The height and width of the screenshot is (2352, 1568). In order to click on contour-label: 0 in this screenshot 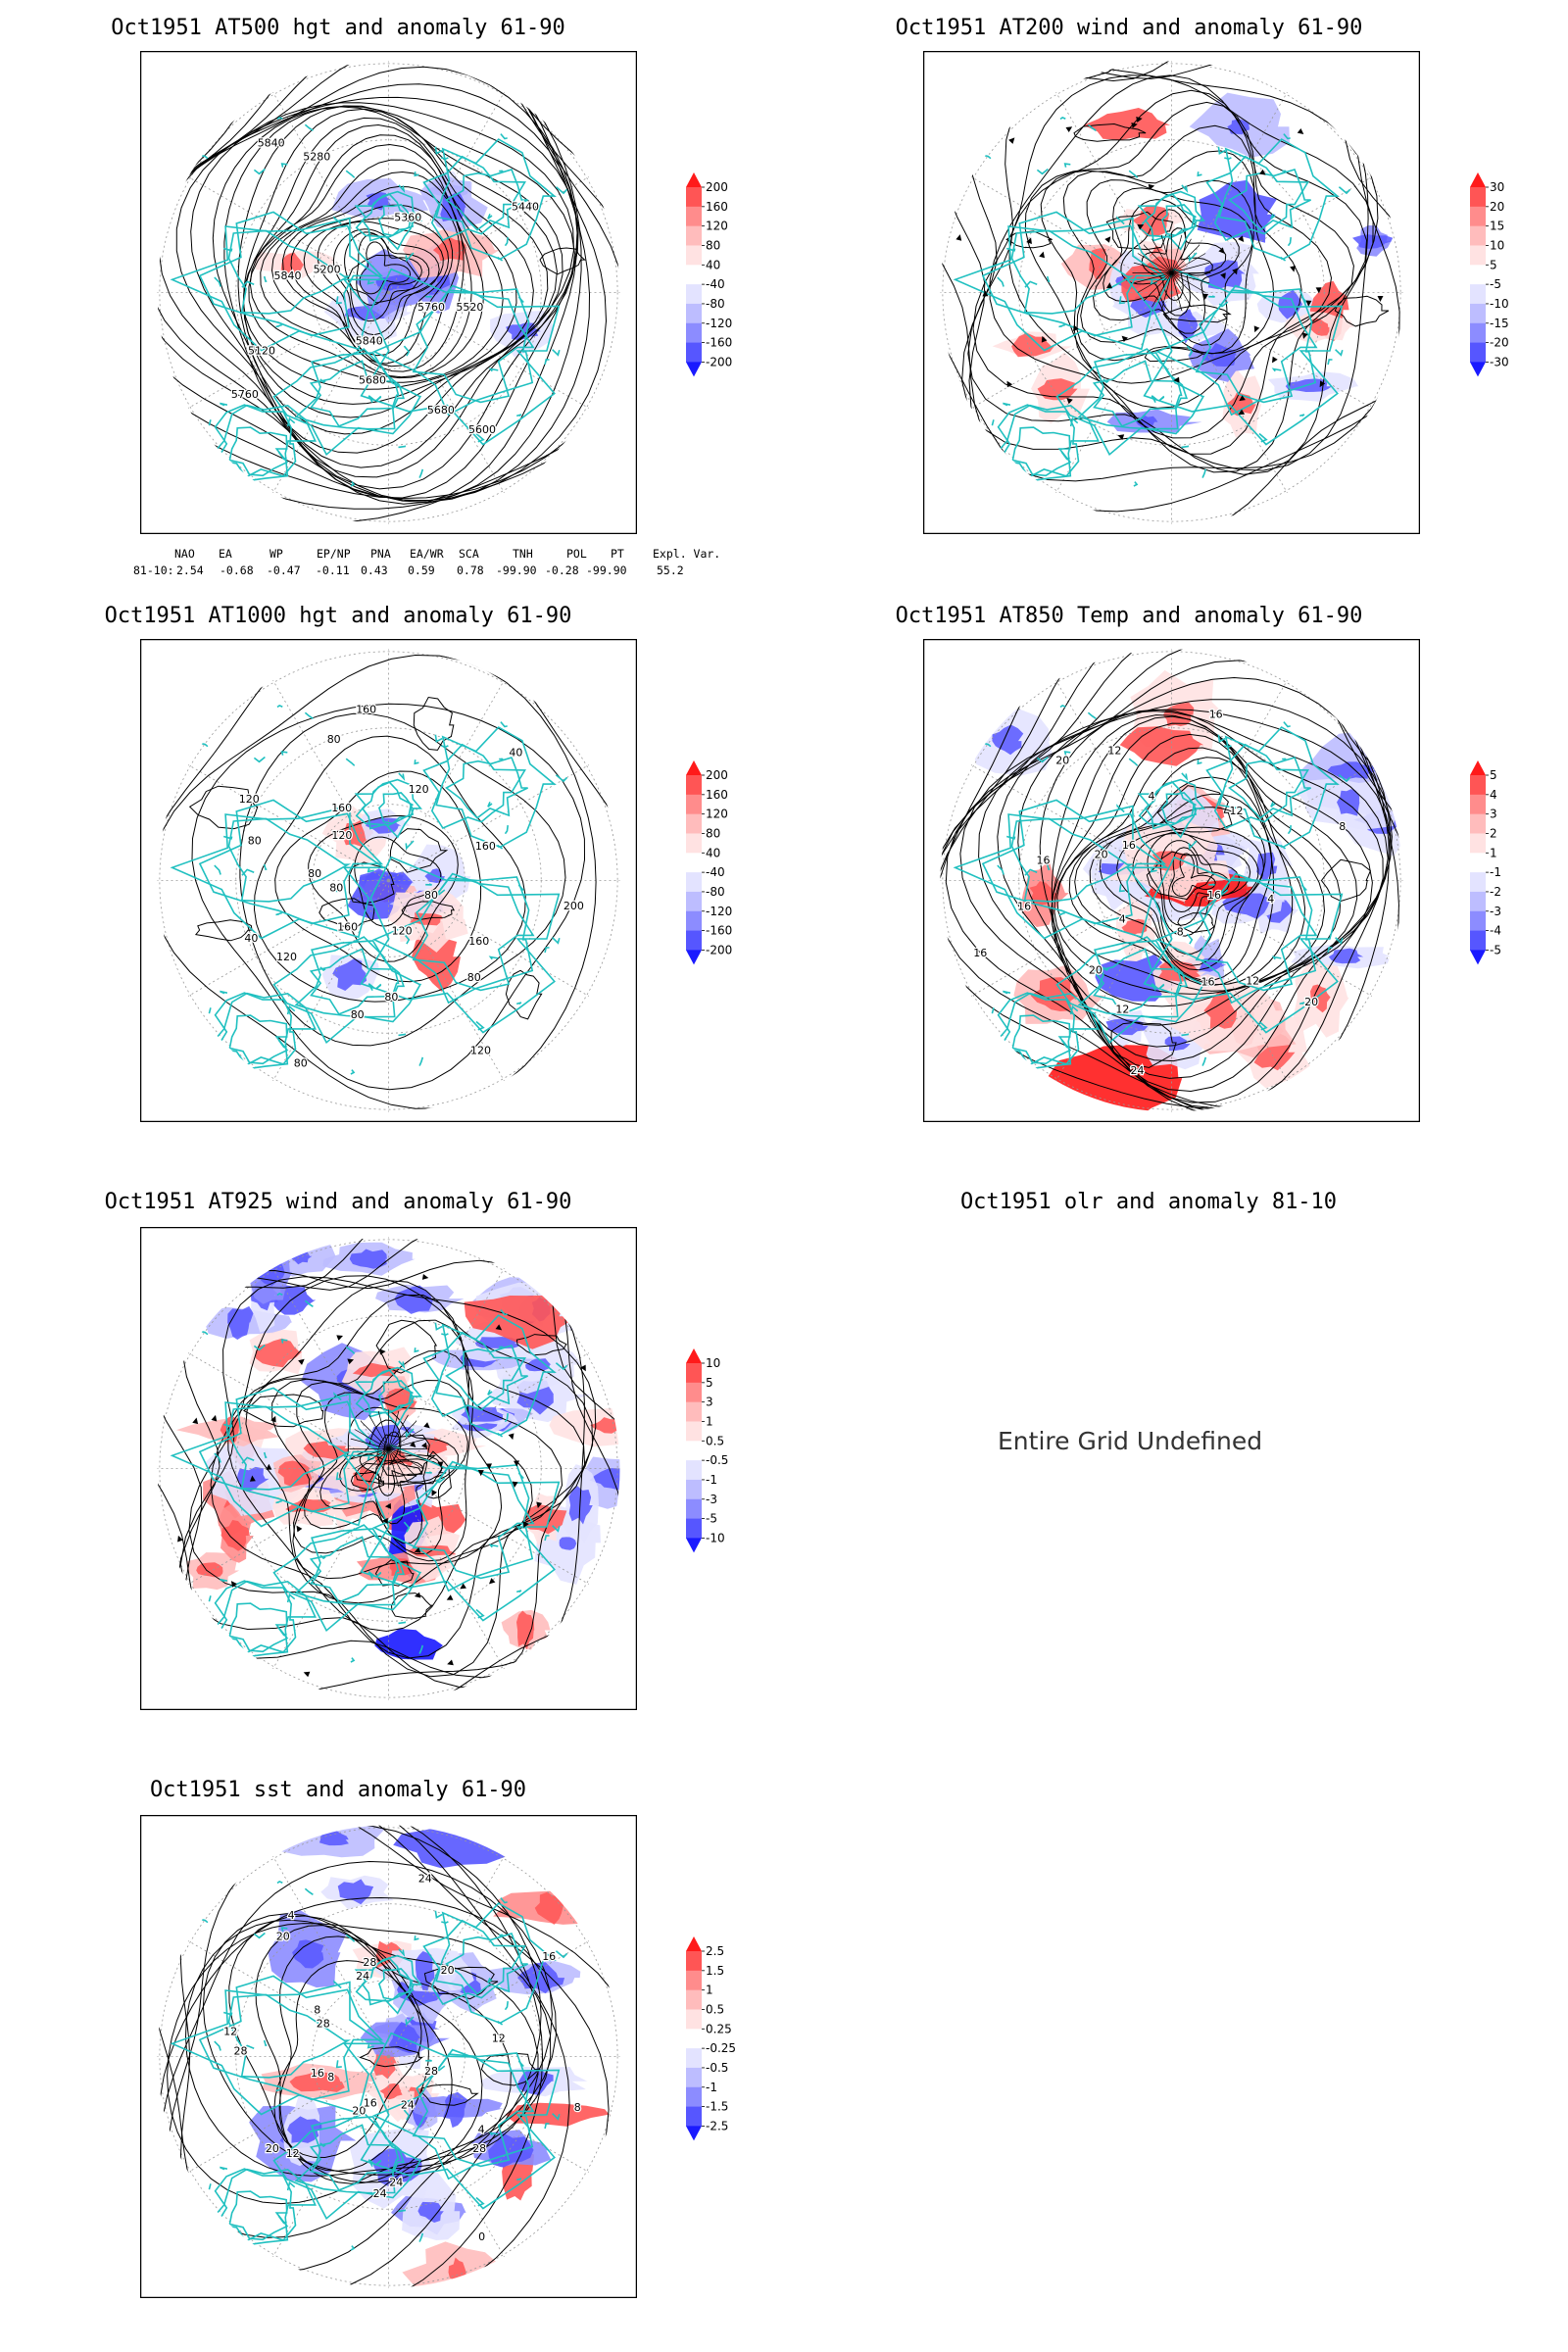, I will do `click(481, 2236)`.